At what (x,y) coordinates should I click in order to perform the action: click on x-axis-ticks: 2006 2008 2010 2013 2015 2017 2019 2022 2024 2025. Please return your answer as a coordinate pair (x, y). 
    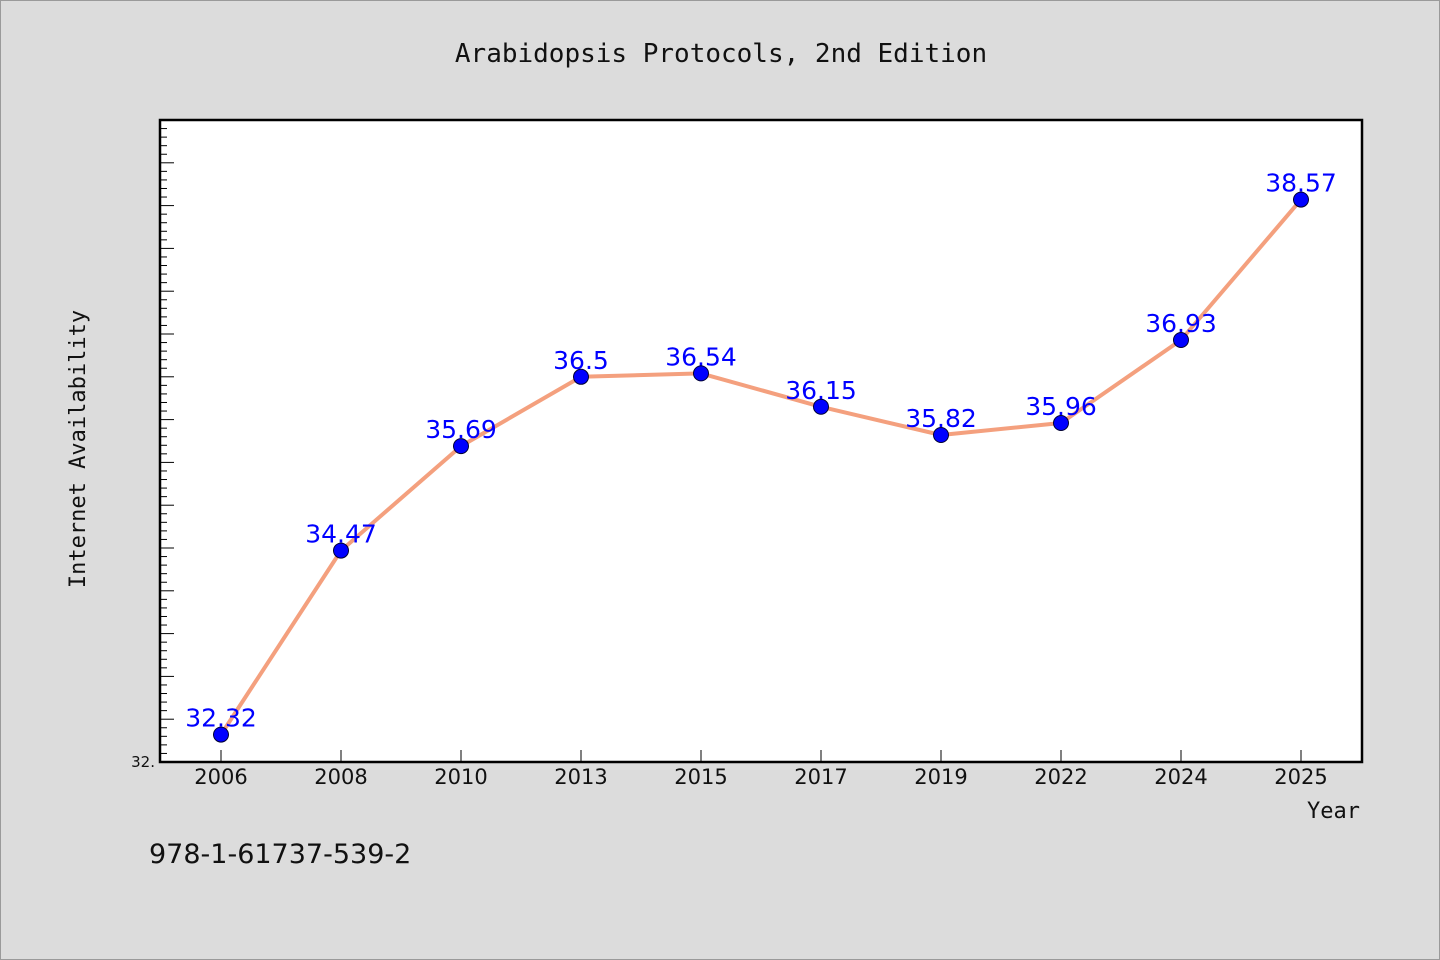
    Looking at the image, I should click on (761, 769).